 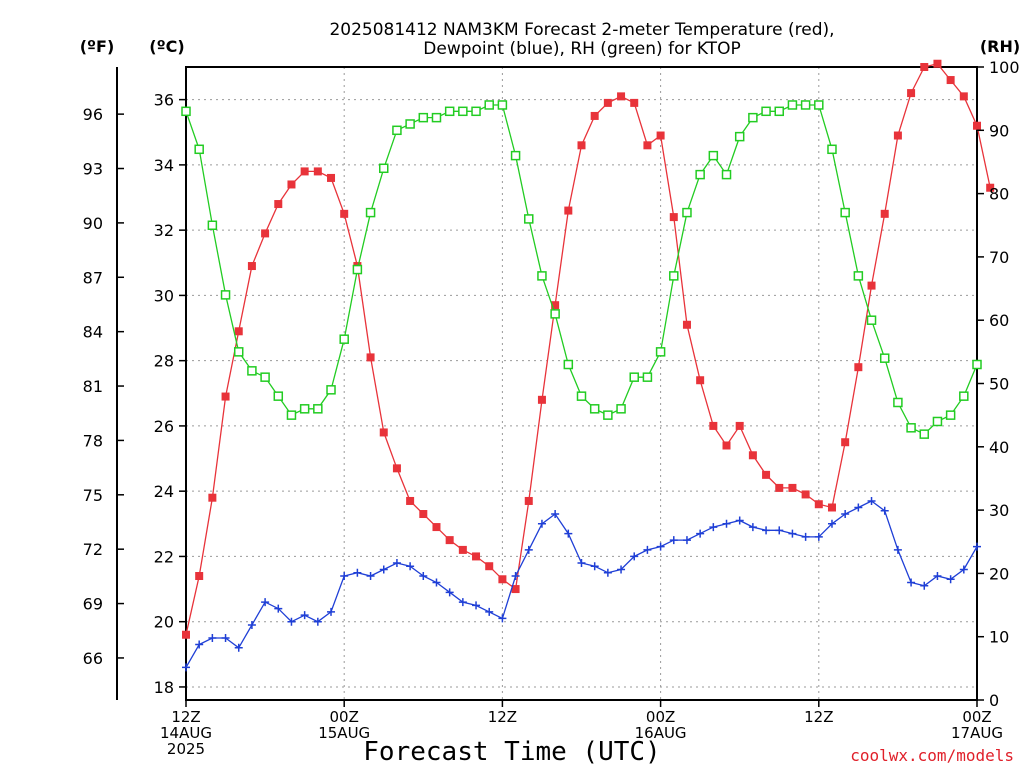 I want to click on celsius-tick-label: 24, so click(x=164, y=491).